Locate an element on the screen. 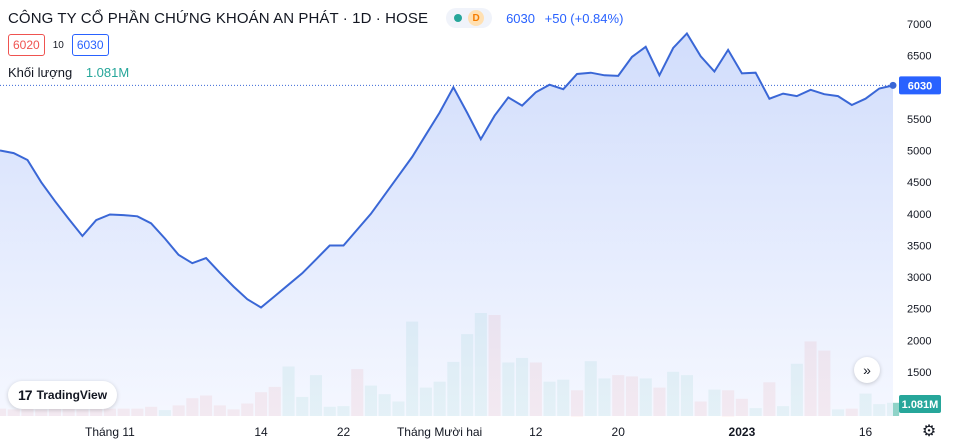  last-price: 6030 is located at coordinates (520, 18).